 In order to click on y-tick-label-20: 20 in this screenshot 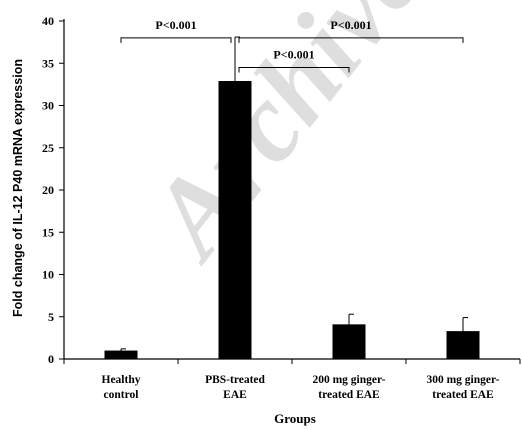, I will do `click(48, 190)`.